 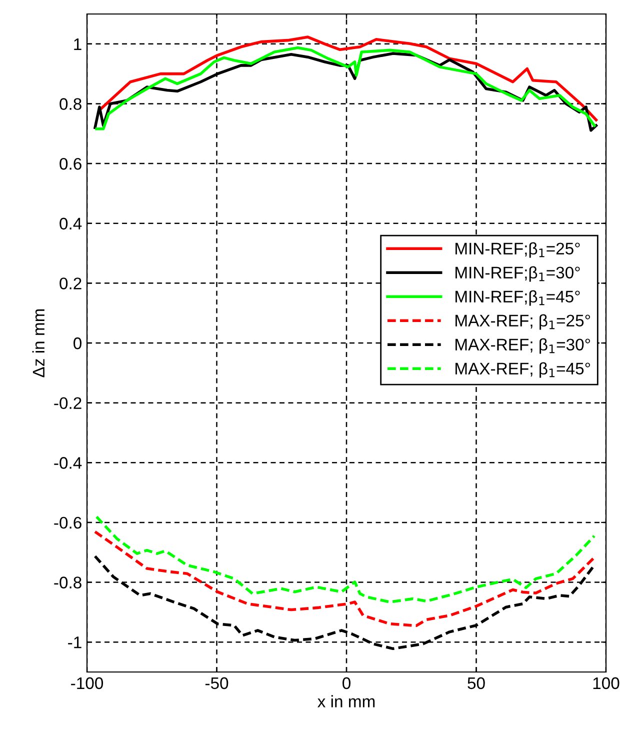 I want to click on y-axis-title: Δz in mm, so click(x=38, y=343).